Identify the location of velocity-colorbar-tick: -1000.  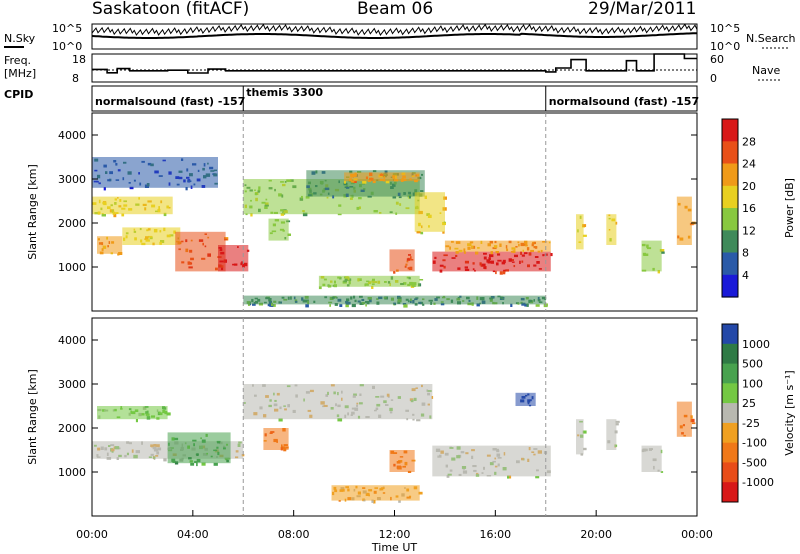
(758, 482).